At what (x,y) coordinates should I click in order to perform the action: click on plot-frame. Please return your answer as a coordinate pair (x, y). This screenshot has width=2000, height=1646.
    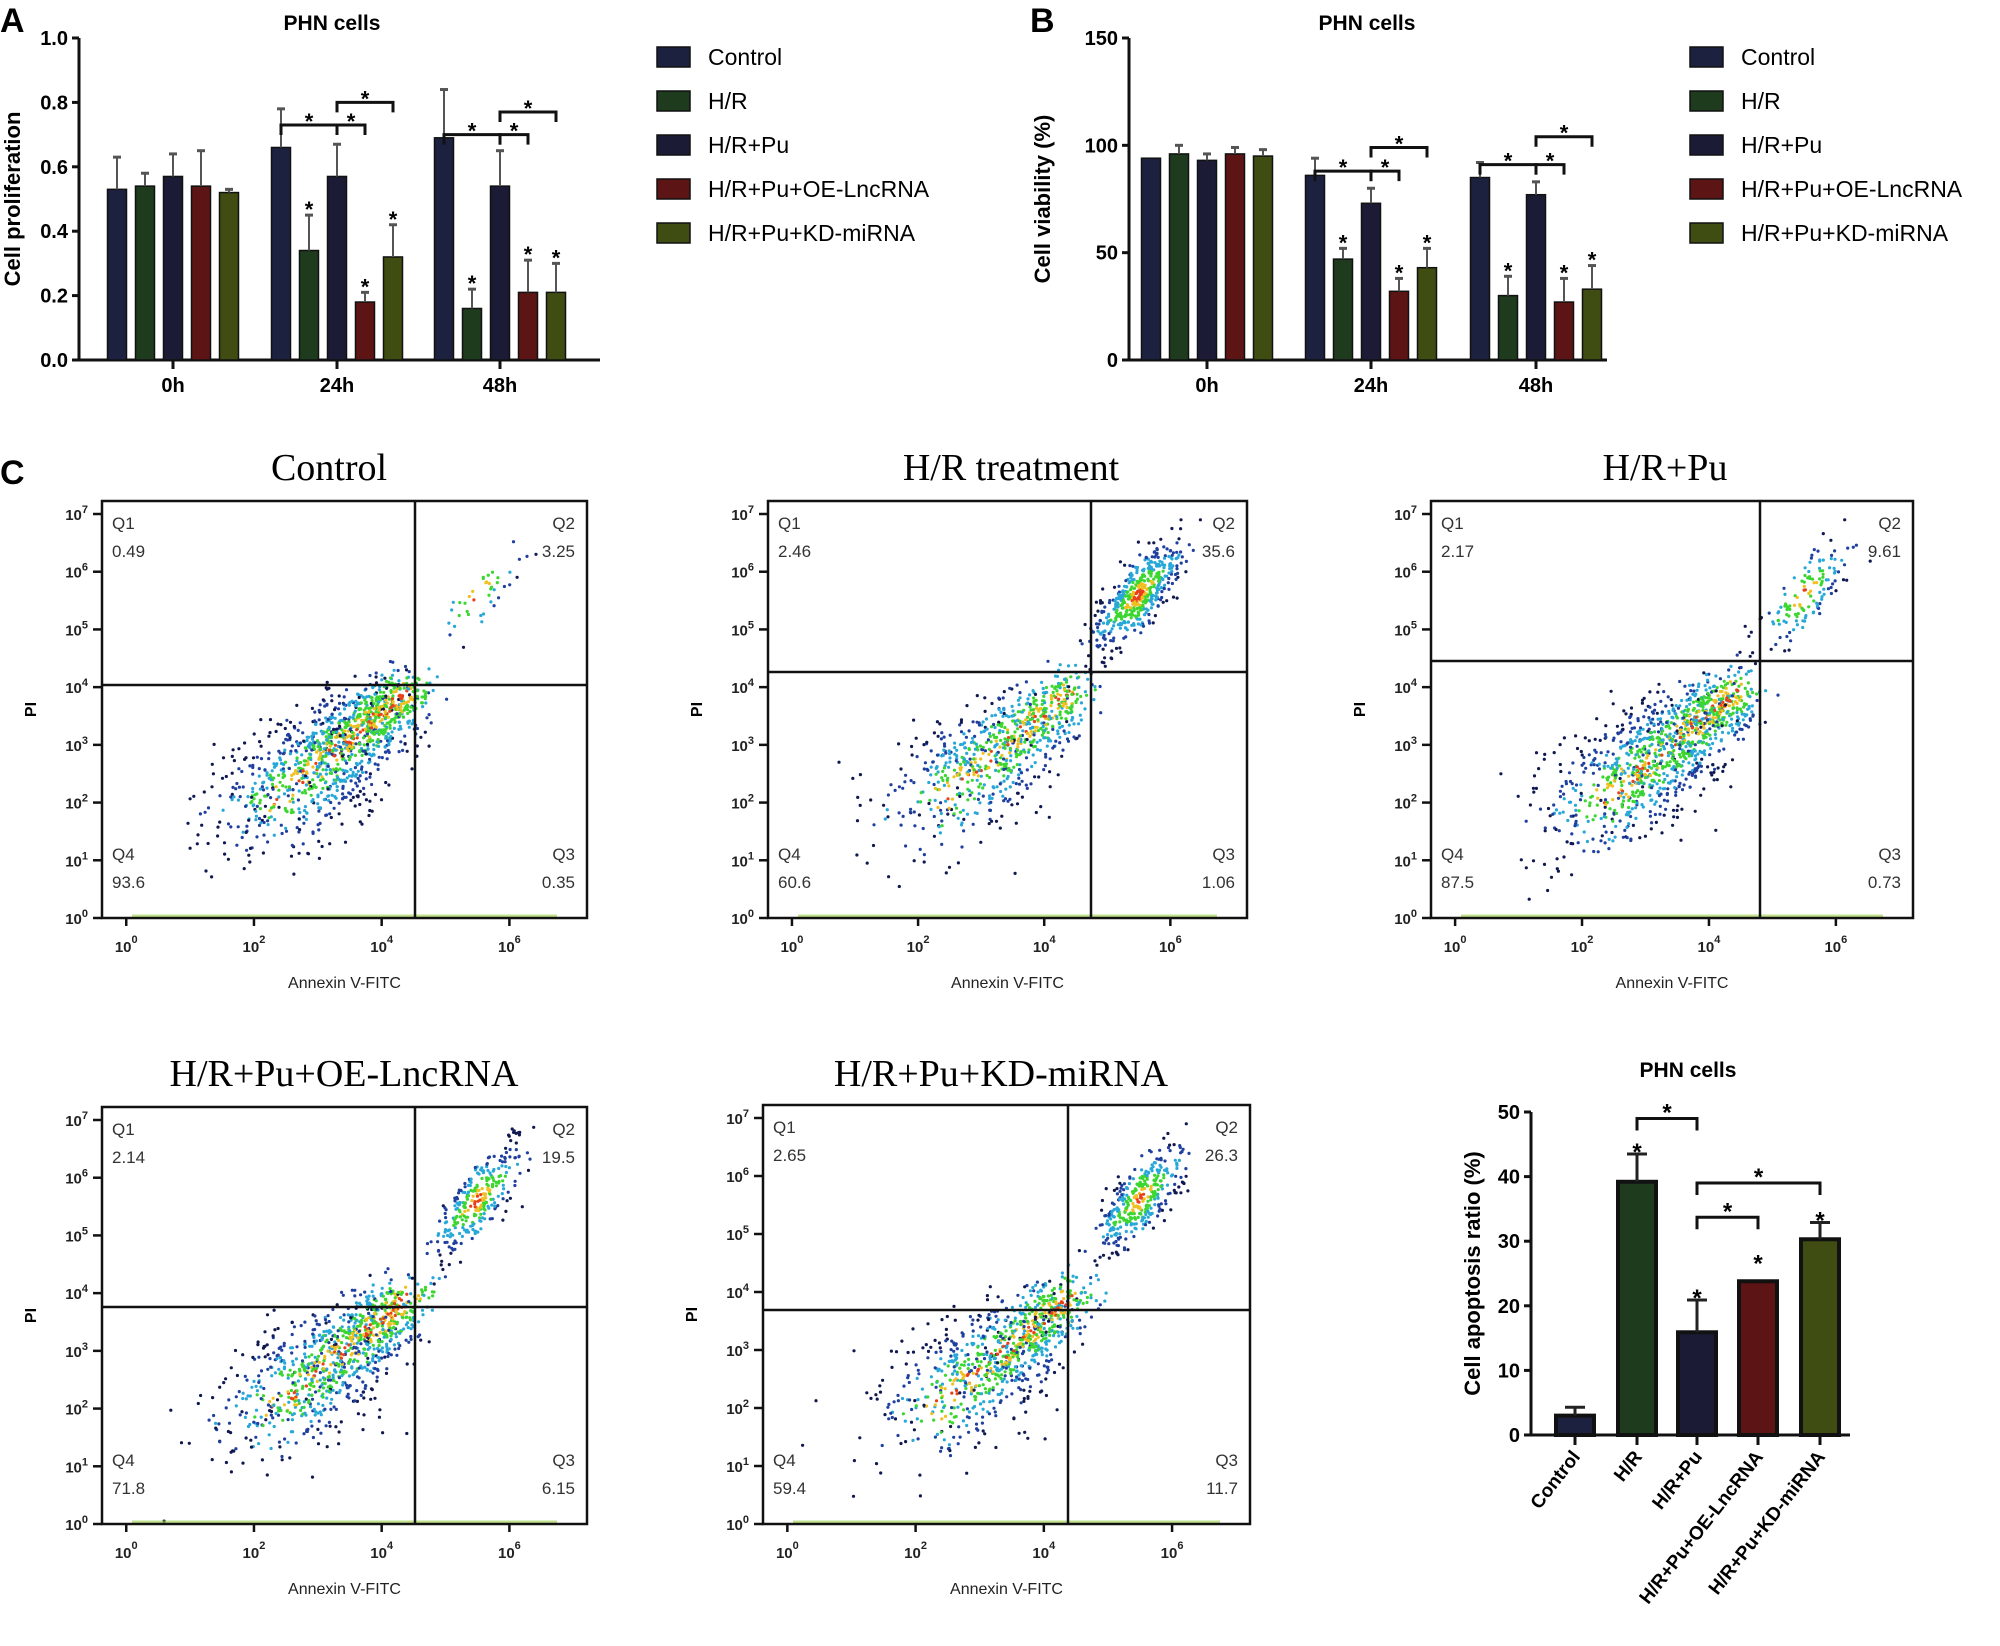
    Looking at the image, I should click on (1007, 709).